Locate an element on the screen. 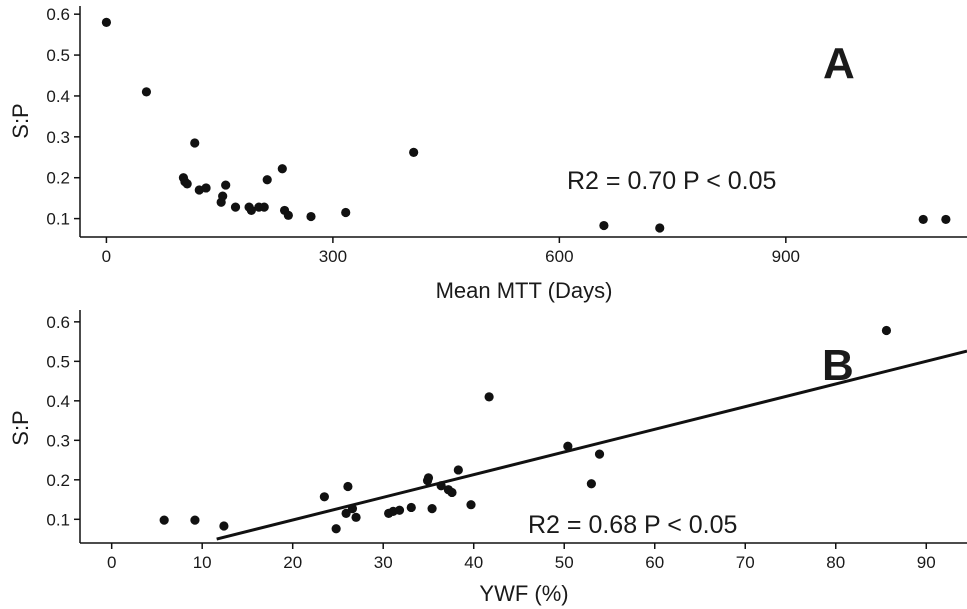  panel-a-y-tick-label: 0.3 is located at coordinates (58, 137).